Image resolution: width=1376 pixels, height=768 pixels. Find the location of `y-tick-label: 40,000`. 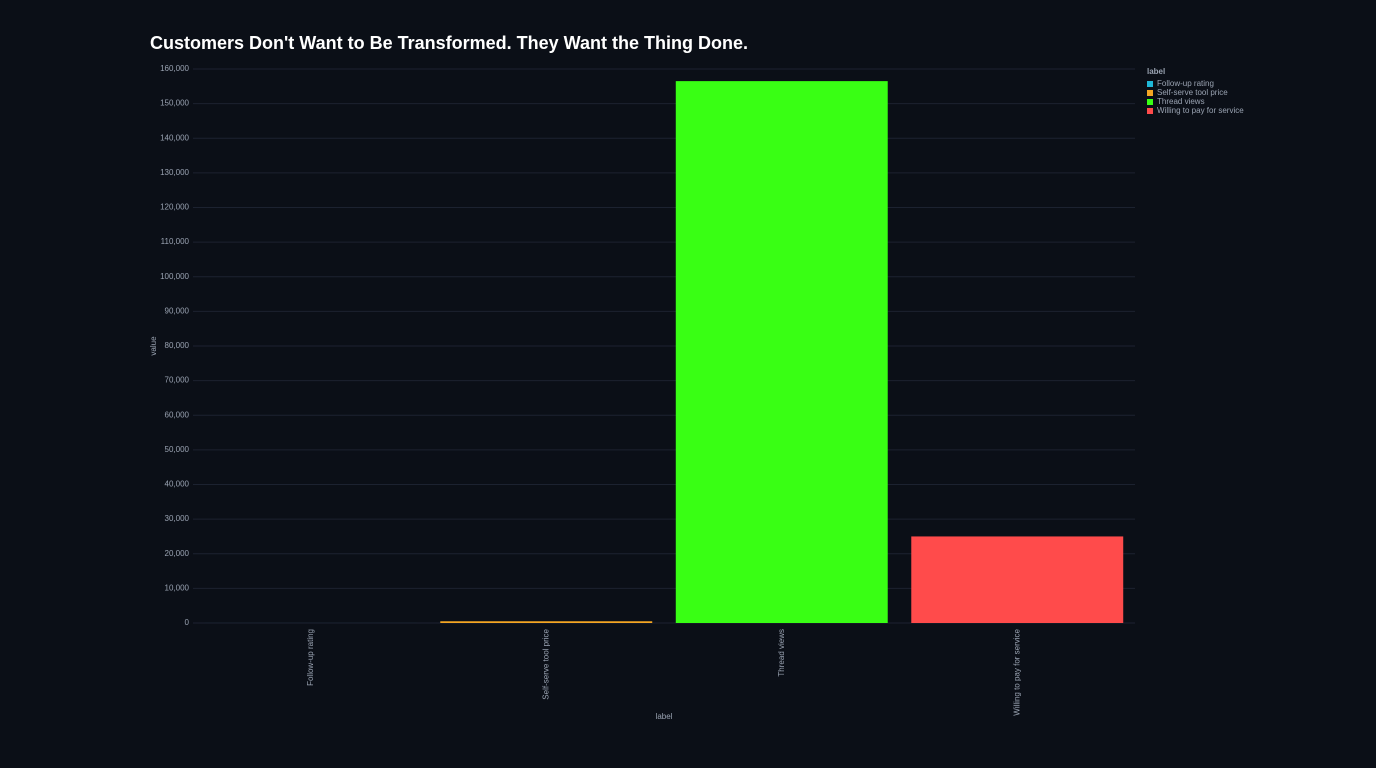

y-tick-label: 40,000 is located at coordinates (177, 484).